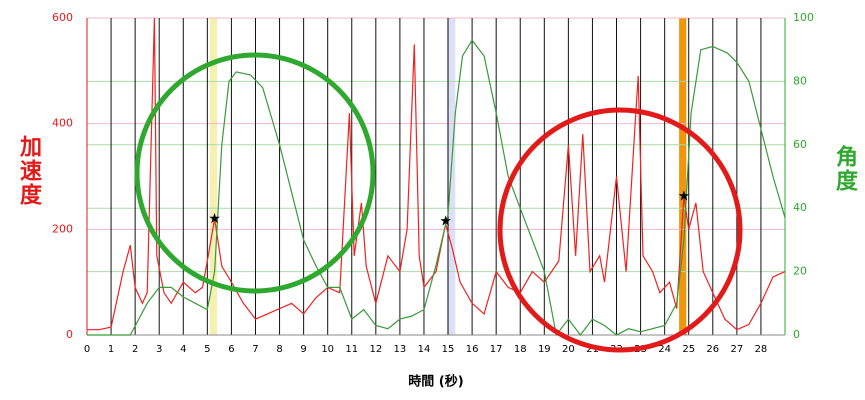 The image size is (865, 400). Describe the element at coordinates (62, 123) in the screenshot. I see `y-tick-label: 400` at that location.